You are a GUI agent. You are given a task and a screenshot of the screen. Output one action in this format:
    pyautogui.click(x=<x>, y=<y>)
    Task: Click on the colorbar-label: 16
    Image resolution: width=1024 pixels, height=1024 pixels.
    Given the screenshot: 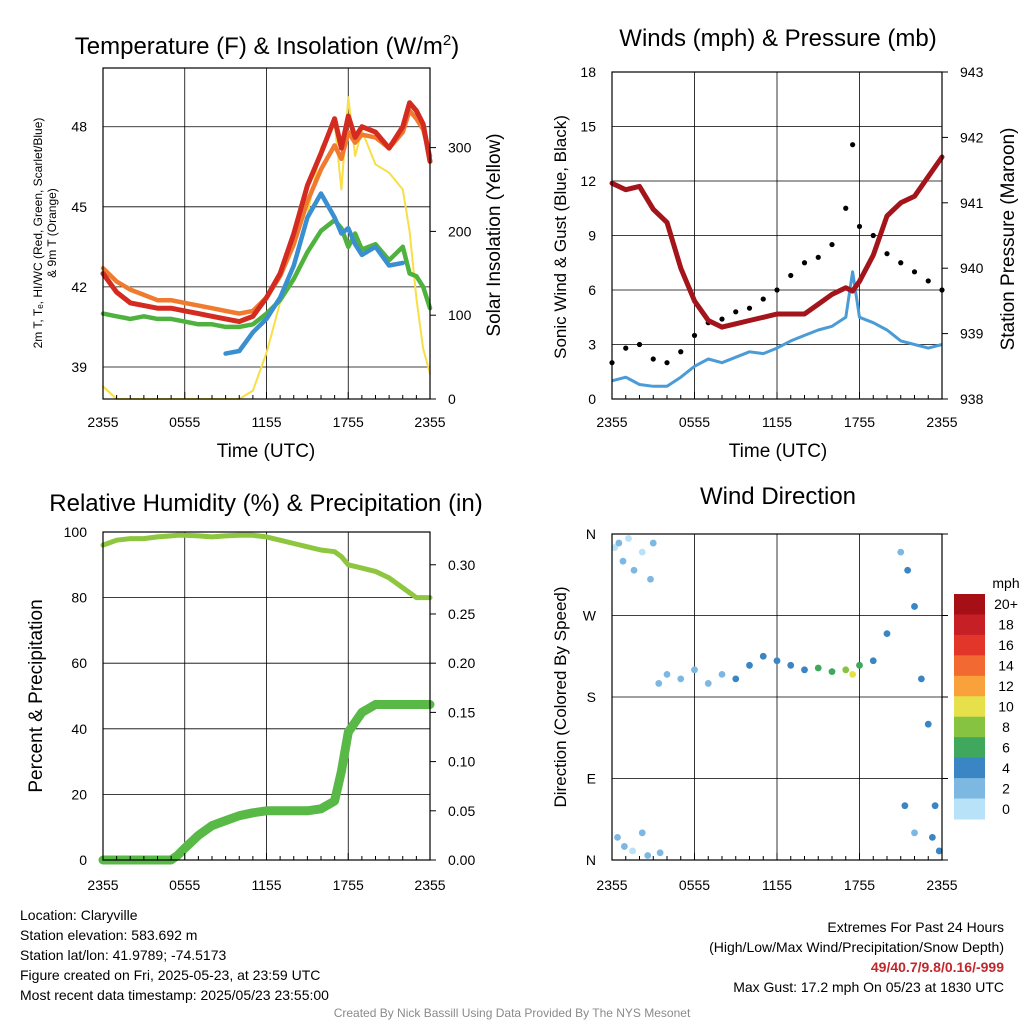 What is the action you would take?
    pyautogui.click(x=1006, y=645)
    